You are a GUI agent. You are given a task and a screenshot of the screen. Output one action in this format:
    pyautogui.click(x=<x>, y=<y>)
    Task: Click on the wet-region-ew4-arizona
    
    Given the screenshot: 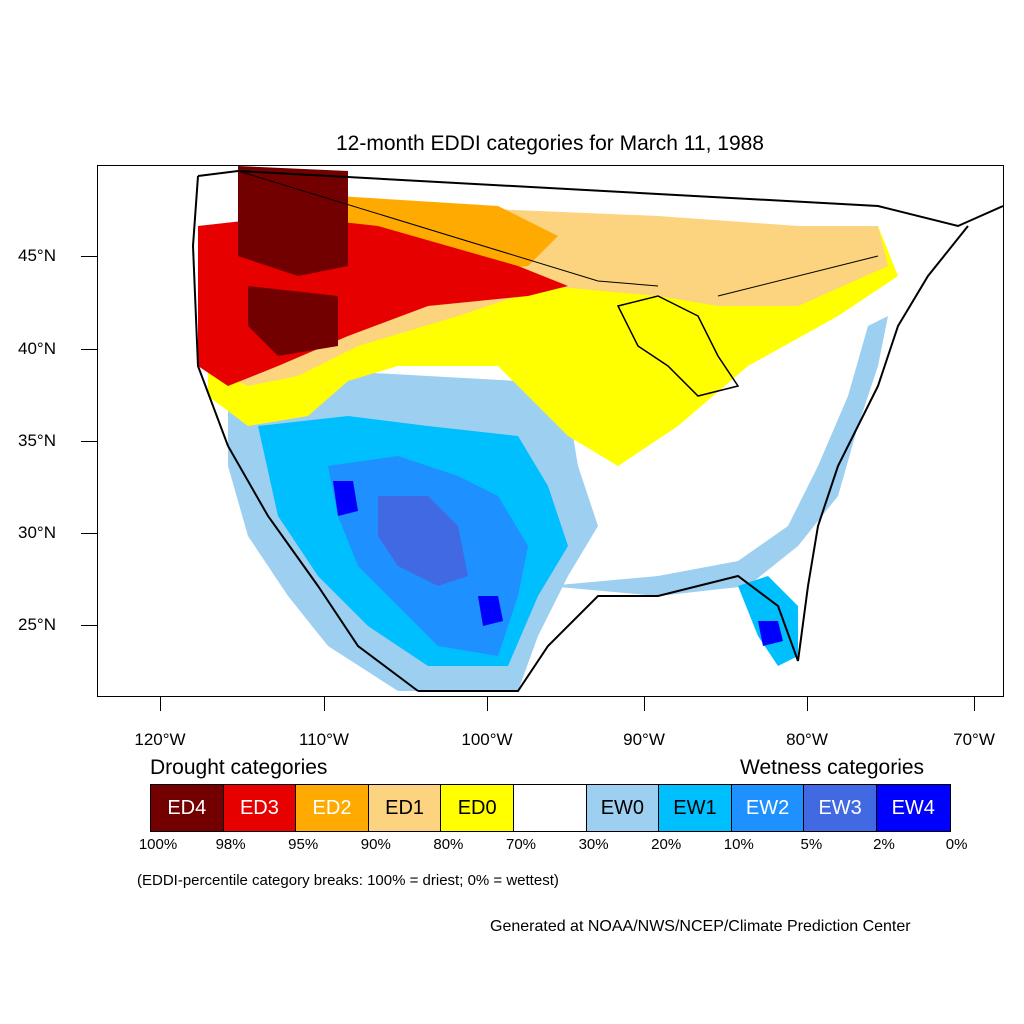 What is the action you would take?
    pyautogui.click(x=345, y=498)
    